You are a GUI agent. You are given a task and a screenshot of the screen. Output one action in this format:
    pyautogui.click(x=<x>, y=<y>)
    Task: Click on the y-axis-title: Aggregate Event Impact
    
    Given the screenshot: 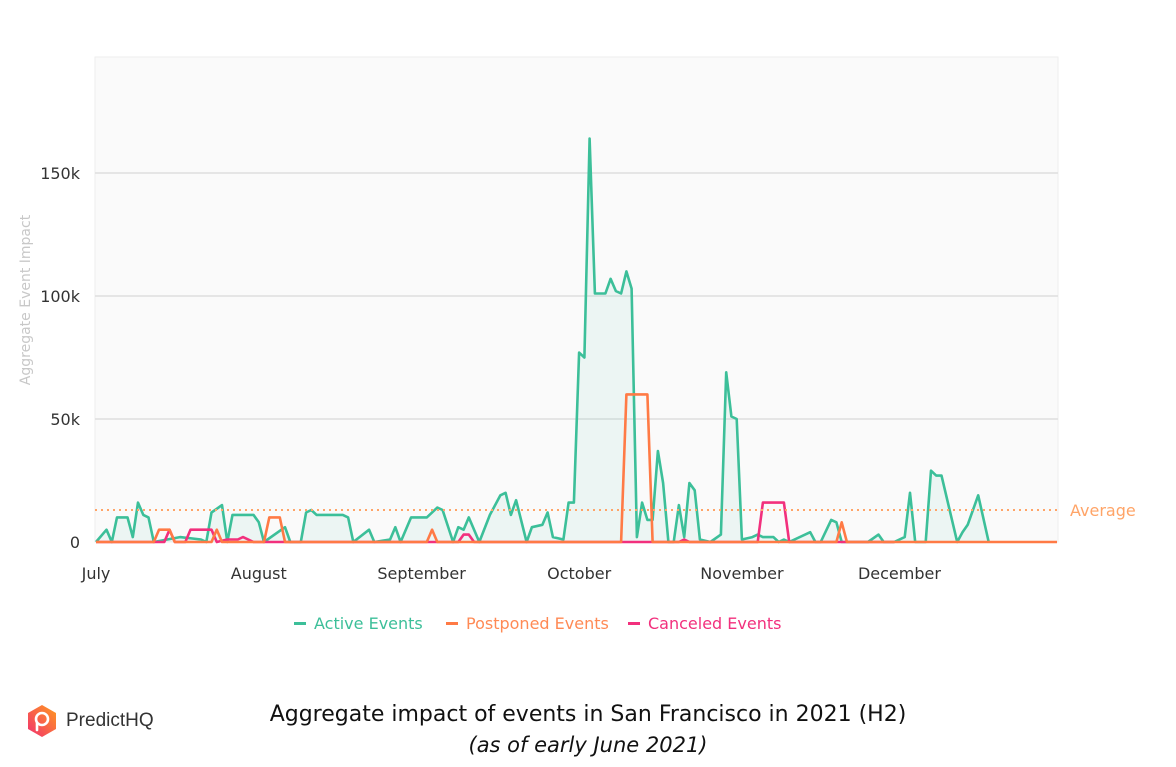 What is the action you would take?
    pyautogui.click(x=26, y=299)
    